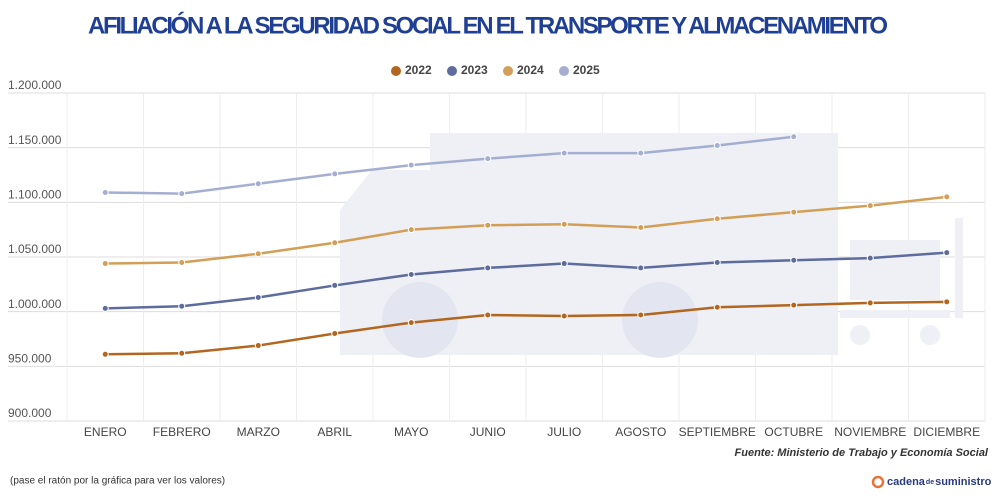 This screenshot has height=500, width=1000. I want to click on logo: cadenadesuministro, so click(939, 482).